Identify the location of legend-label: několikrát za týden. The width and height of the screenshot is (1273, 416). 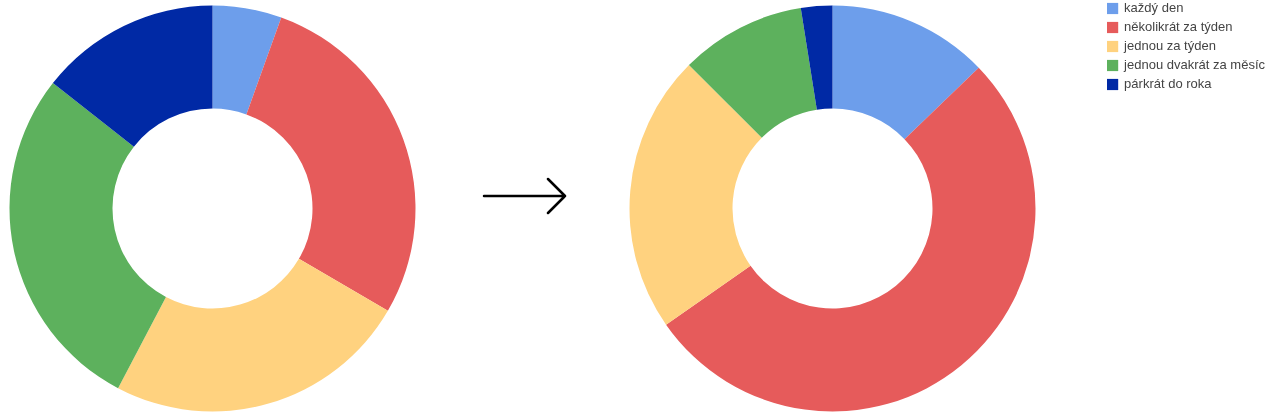
(1178, 26).